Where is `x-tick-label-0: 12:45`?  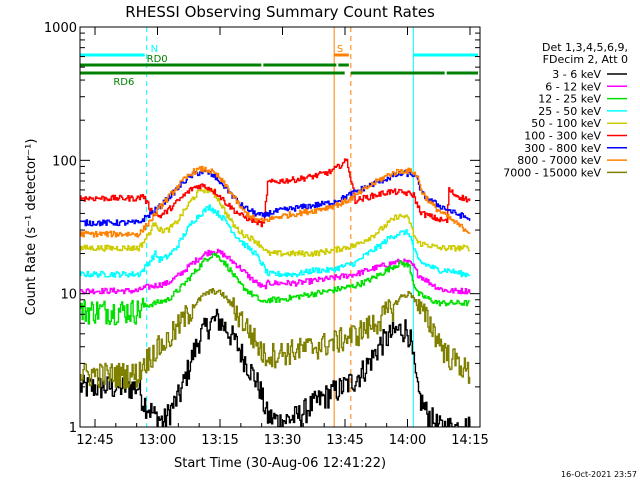
x-tick-label-0: 12:45 is located at coordinates (94, 440).